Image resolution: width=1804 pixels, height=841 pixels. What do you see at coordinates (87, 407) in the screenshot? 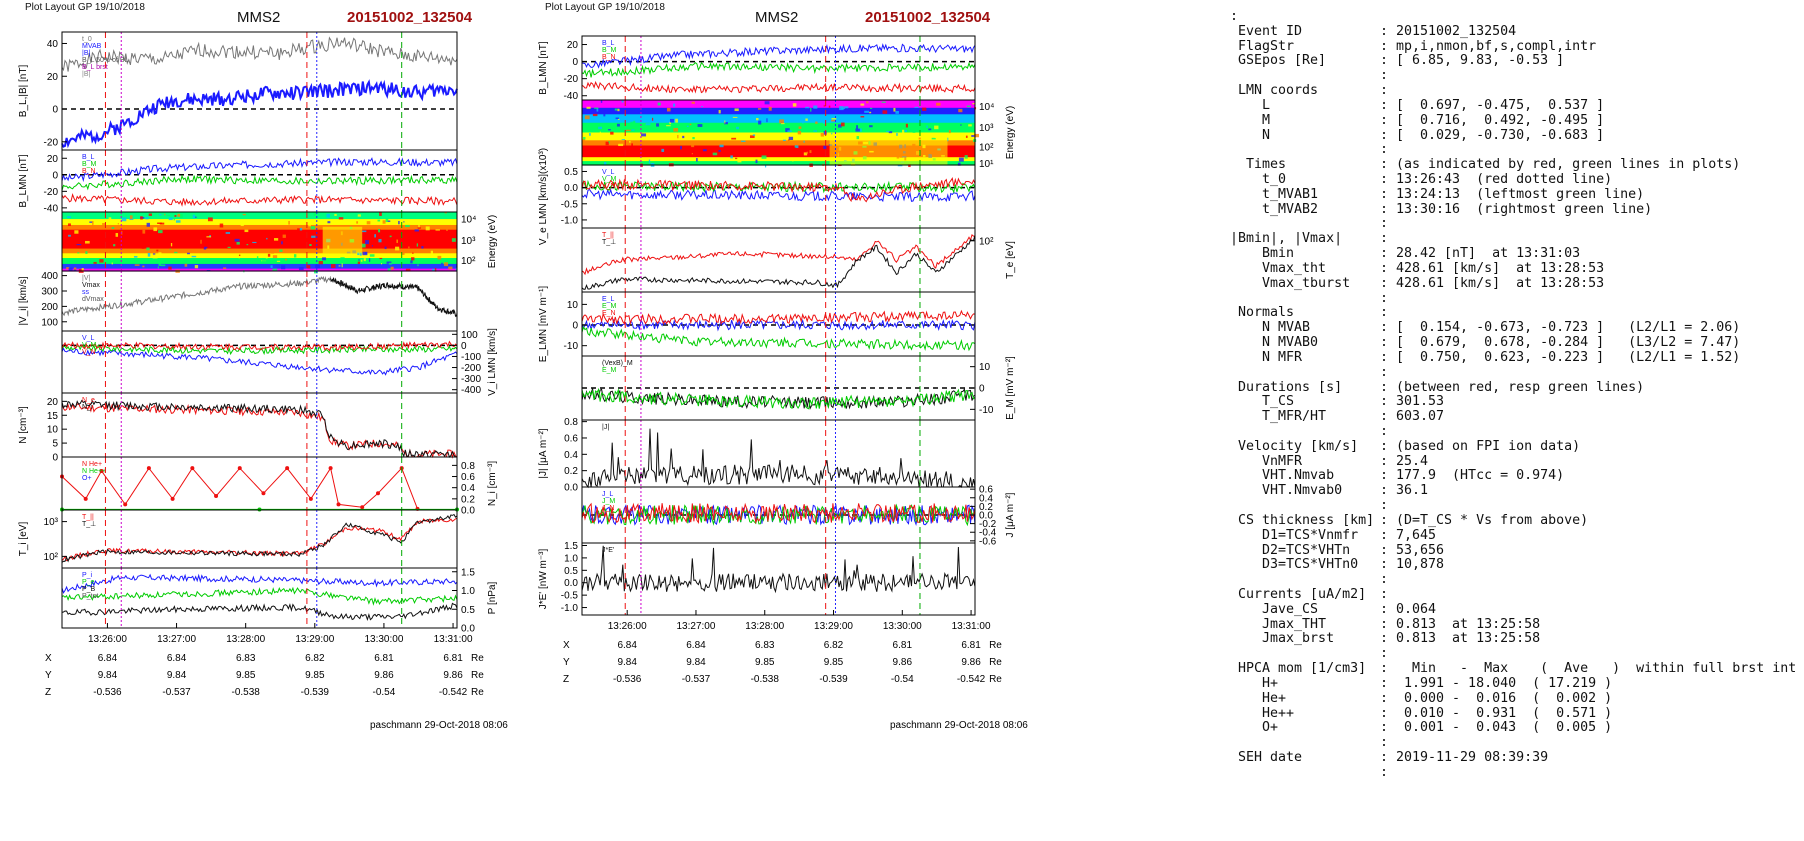
I see `legend-entry: N_i` at bounding box center [87, 407].